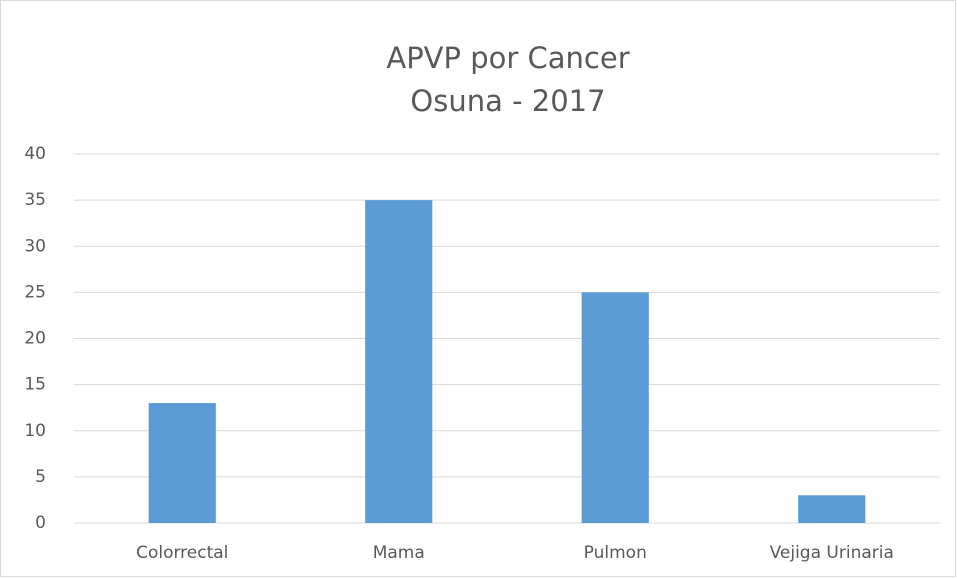 Image resolution: width=957 pixels, height=578 pixels. I want to click on chart-title: APVP por Cancer, so click(507, 58).